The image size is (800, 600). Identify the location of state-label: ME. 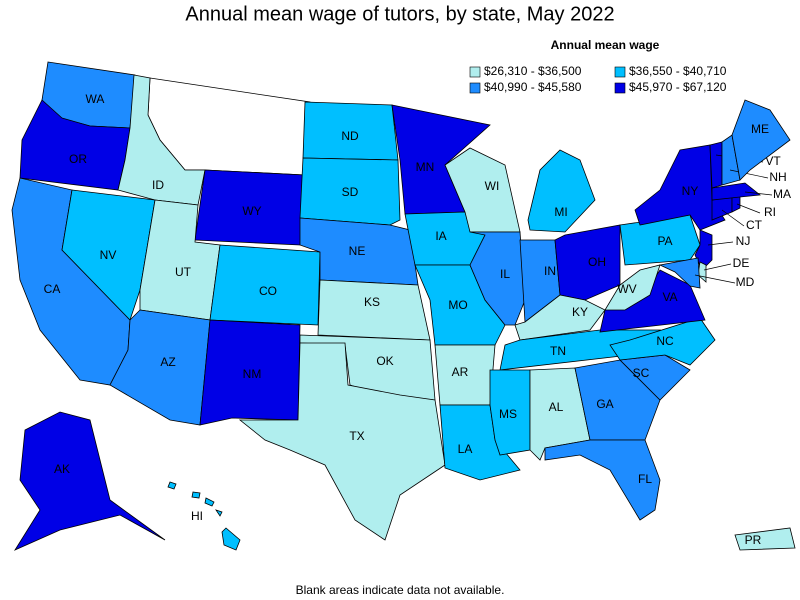
(760, 129).